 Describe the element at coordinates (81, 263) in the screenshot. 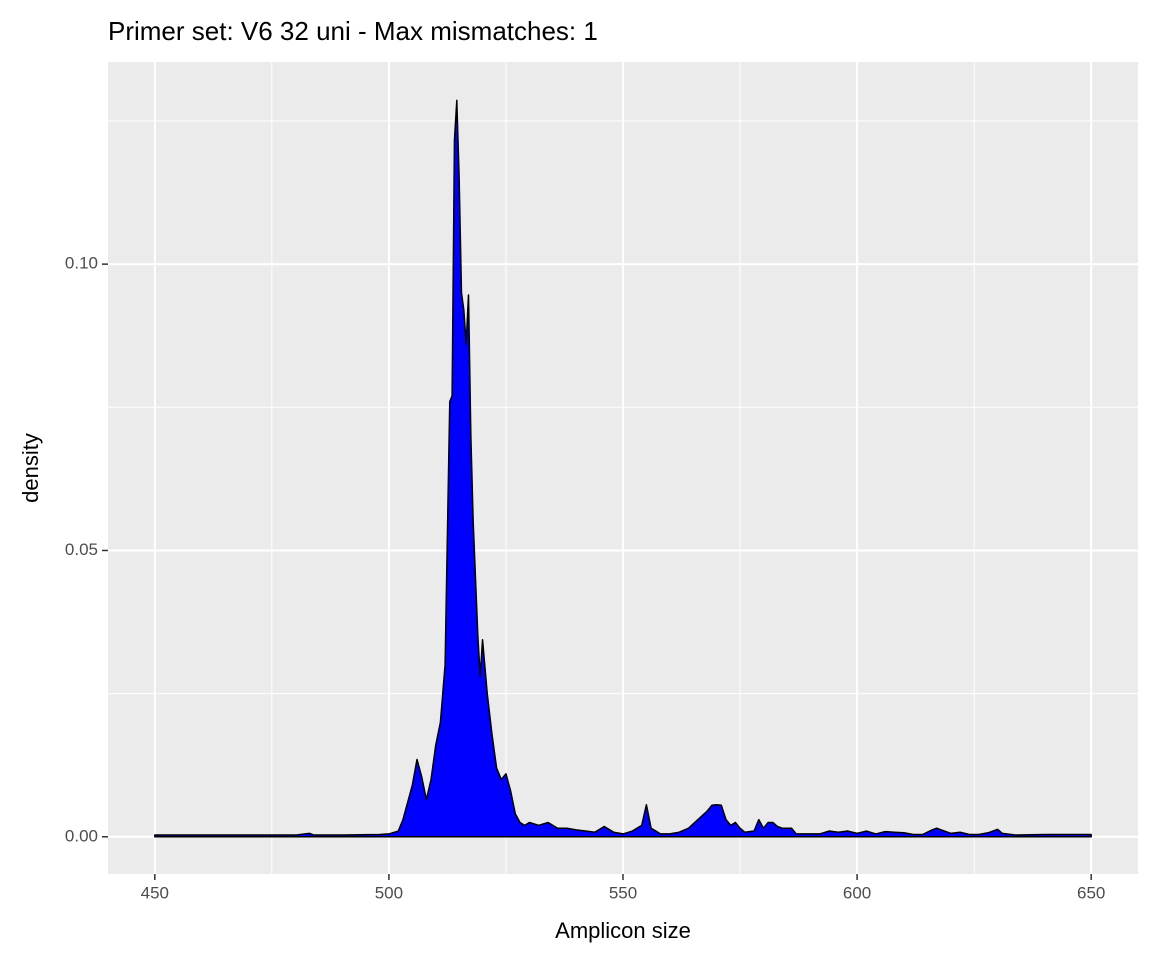

I see `y-tick-label: 0.10` at that location.